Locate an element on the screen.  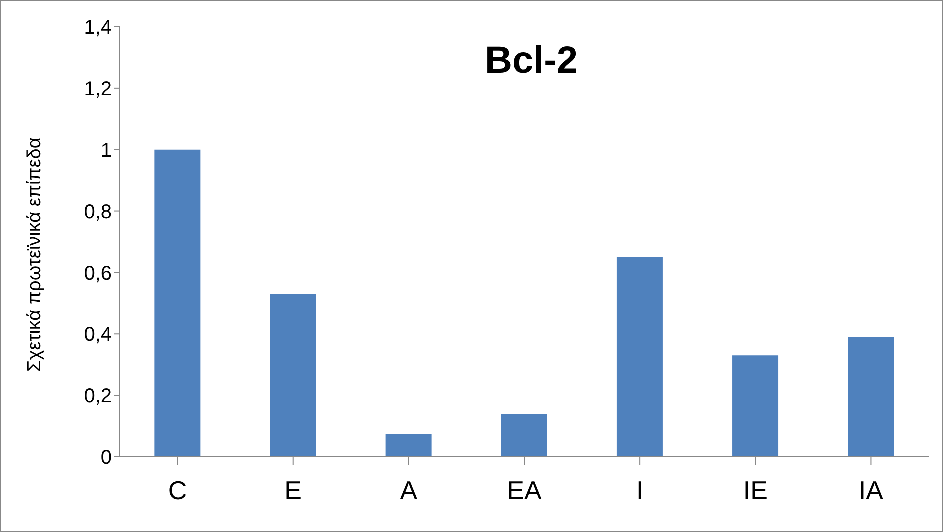
y-tick-label: 0,4 is located at coordinates (98, 335).